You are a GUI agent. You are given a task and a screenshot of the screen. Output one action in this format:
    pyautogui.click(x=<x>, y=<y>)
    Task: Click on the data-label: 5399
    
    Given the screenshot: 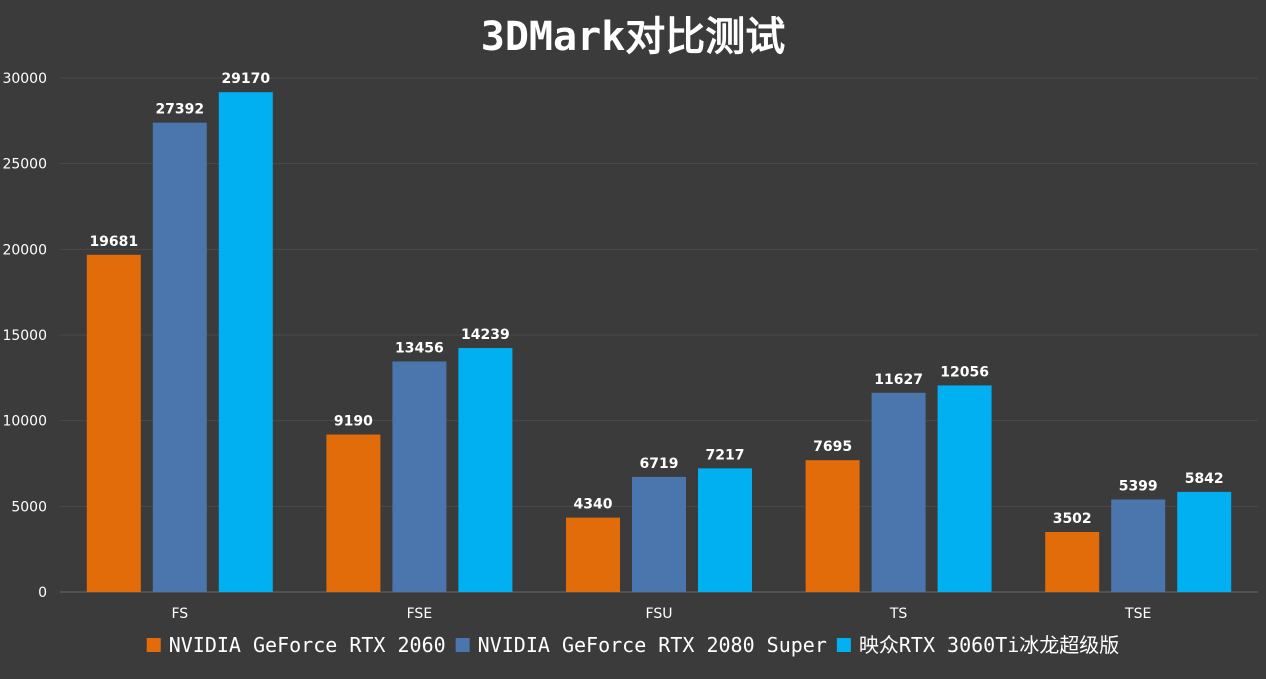 What is the action you would take?
    pyautogui.click(x=1138, y=486)
    